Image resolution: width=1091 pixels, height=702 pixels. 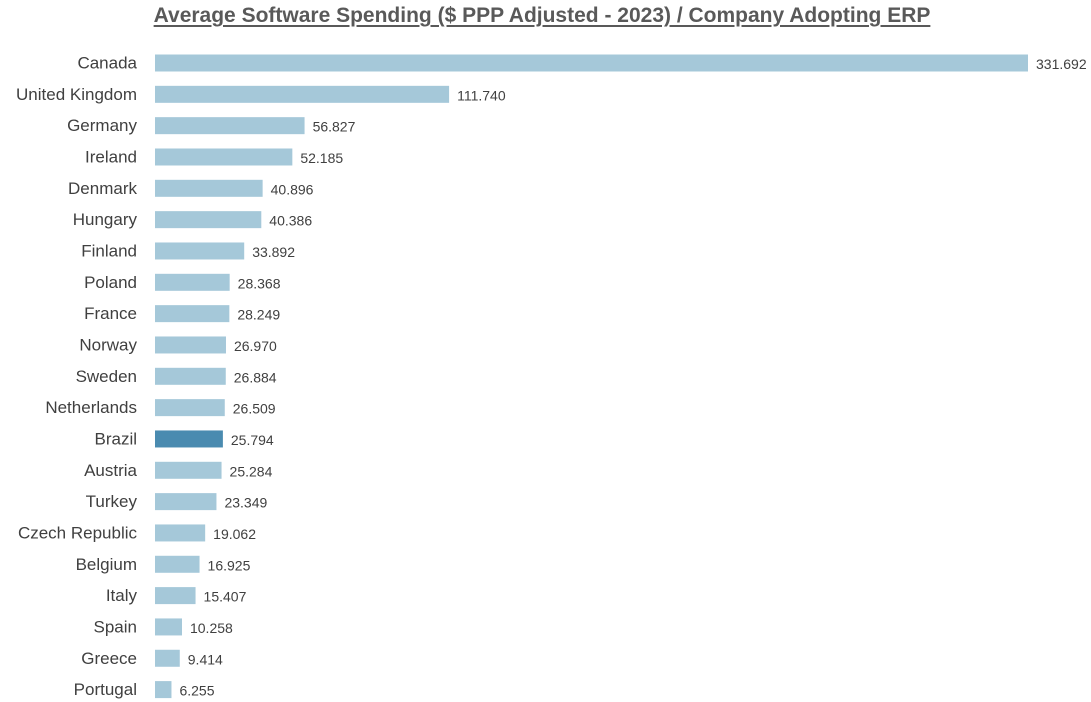 What do you see at coordinates (192, 314) in the screenshot?
I see `bar-france` at bounding box center [192, 314].